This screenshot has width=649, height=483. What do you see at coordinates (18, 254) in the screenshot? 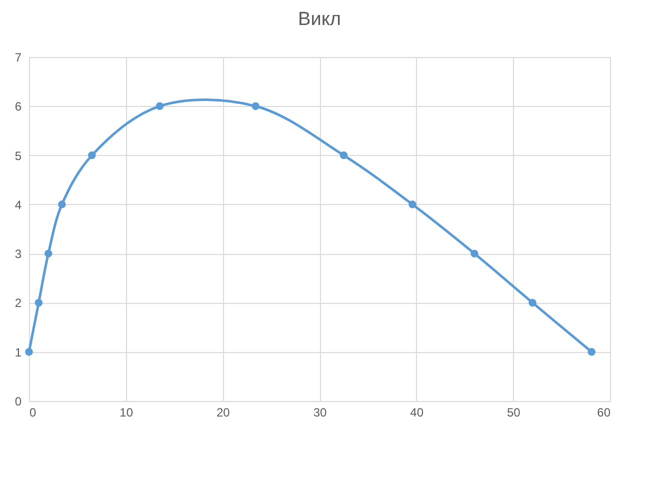
I see `y-tick-label: 3` at bounding box center [18, 254].